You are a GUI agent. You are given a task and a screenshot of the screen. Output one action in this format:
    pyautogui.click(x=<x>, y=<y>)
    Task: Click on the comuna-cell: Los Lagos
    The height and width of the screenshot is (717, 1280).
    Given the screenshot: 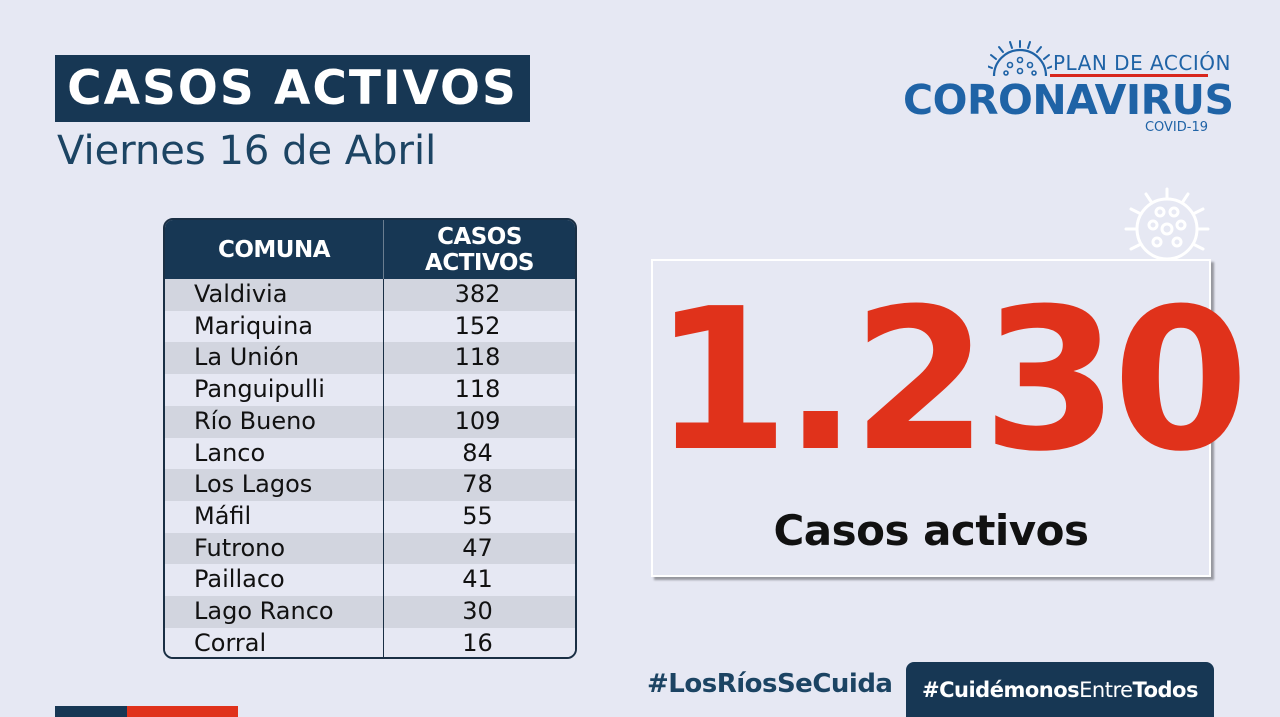 What is the action you would take?
    pyautogui.click(x=274, y=485)
    